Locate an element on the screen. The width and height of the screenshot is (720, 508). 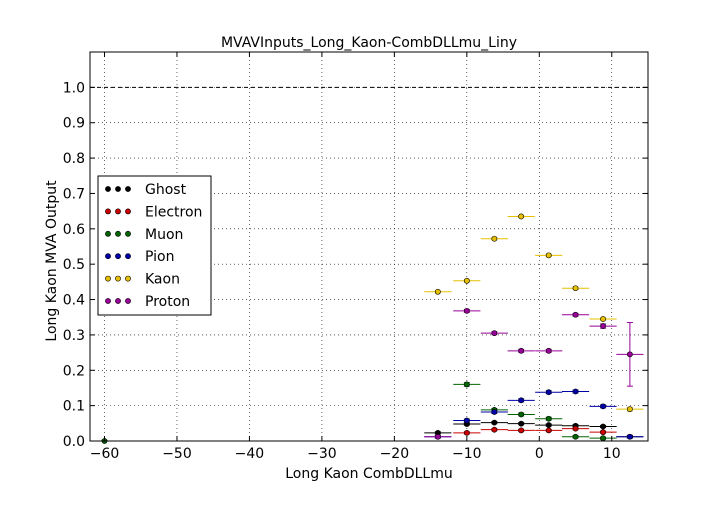
legend-label: Proton is located at coordinates (167, 302).